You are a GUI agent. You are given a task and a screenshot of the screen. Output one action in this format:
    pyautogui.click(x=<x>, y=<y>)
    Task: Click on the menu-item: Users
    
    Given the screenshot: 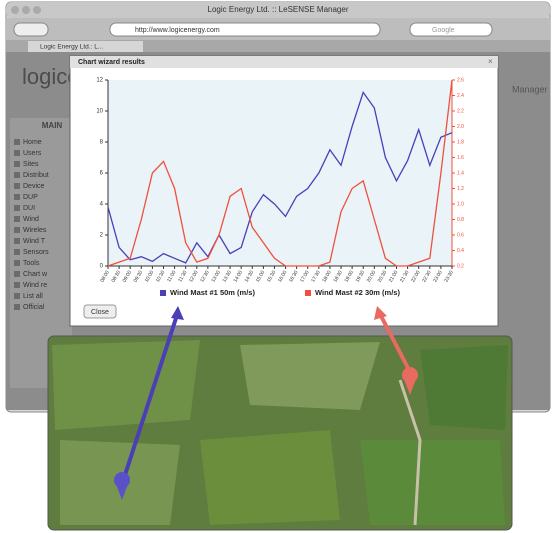 What is the action you would take?
    pyautogui.click(x=32, y=153)
    